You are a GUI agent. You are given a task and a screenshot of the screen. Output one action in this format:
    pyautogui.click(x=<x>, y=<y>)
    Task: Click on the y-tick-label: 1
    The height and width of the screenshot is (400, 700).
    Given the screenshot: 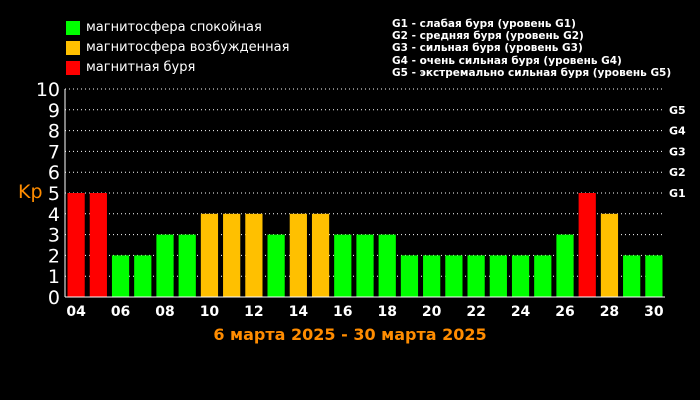 What is the action you would take?
    pyautogui.click(x=54, y=277)
    